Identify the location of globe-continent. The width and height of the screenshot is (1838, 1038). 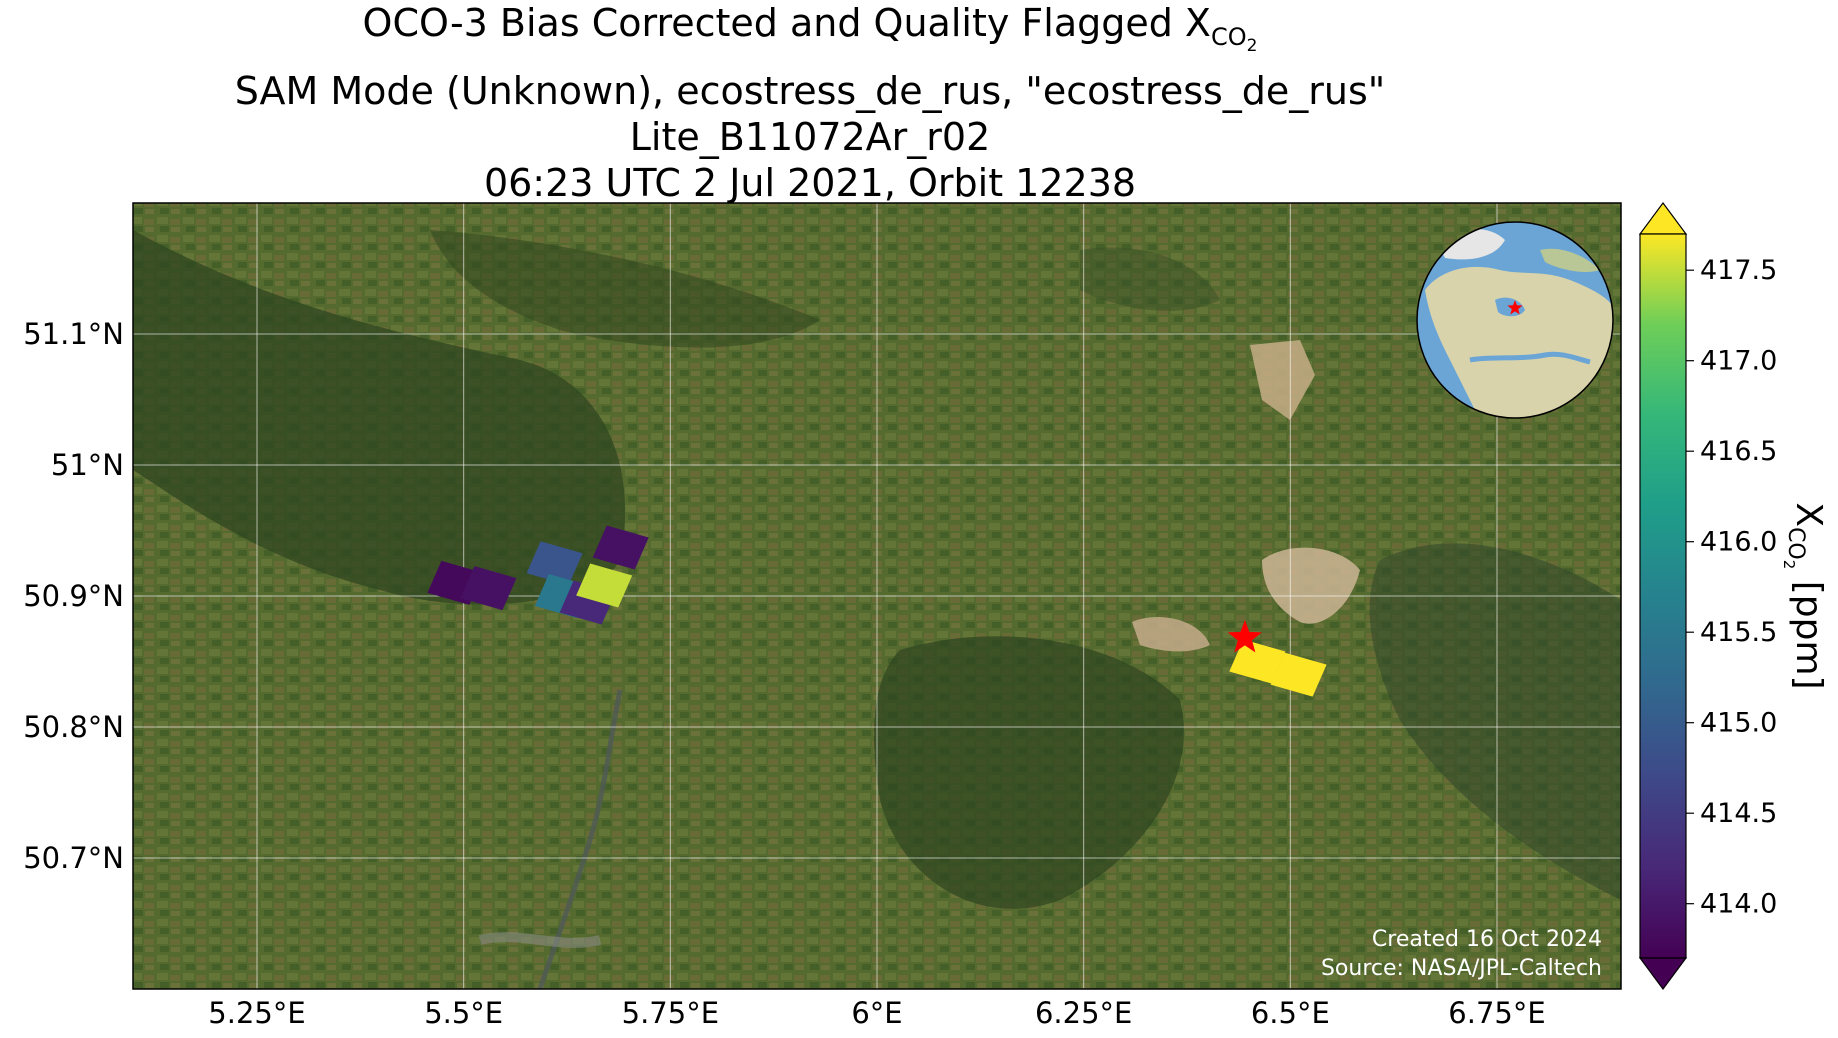
(1519, 342).